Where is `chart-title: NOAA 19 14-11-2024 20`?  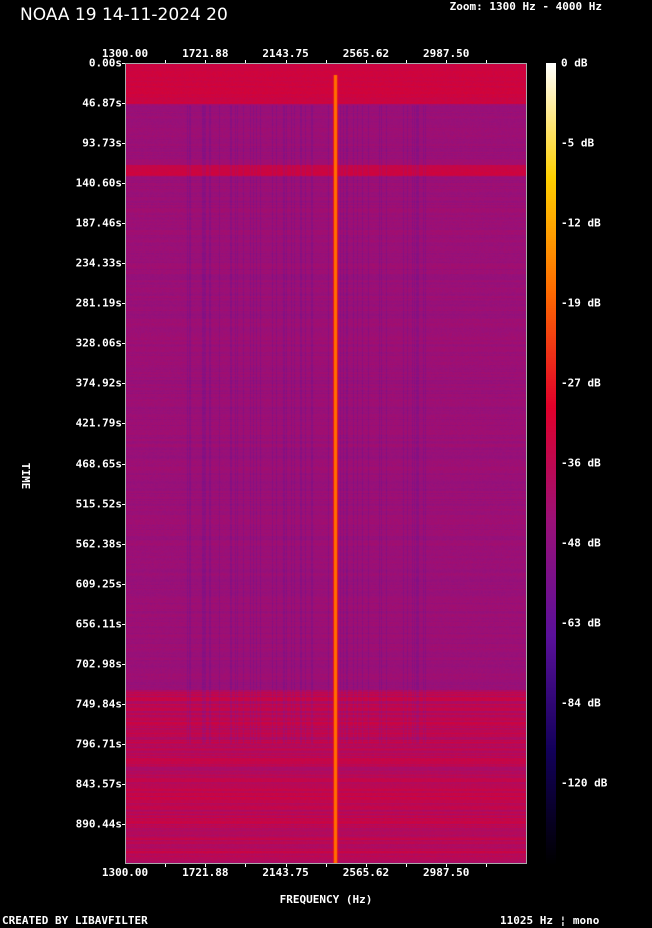 chart-title: NOAA 19 14-11-2024 20 is located at coordinates (124, 15).